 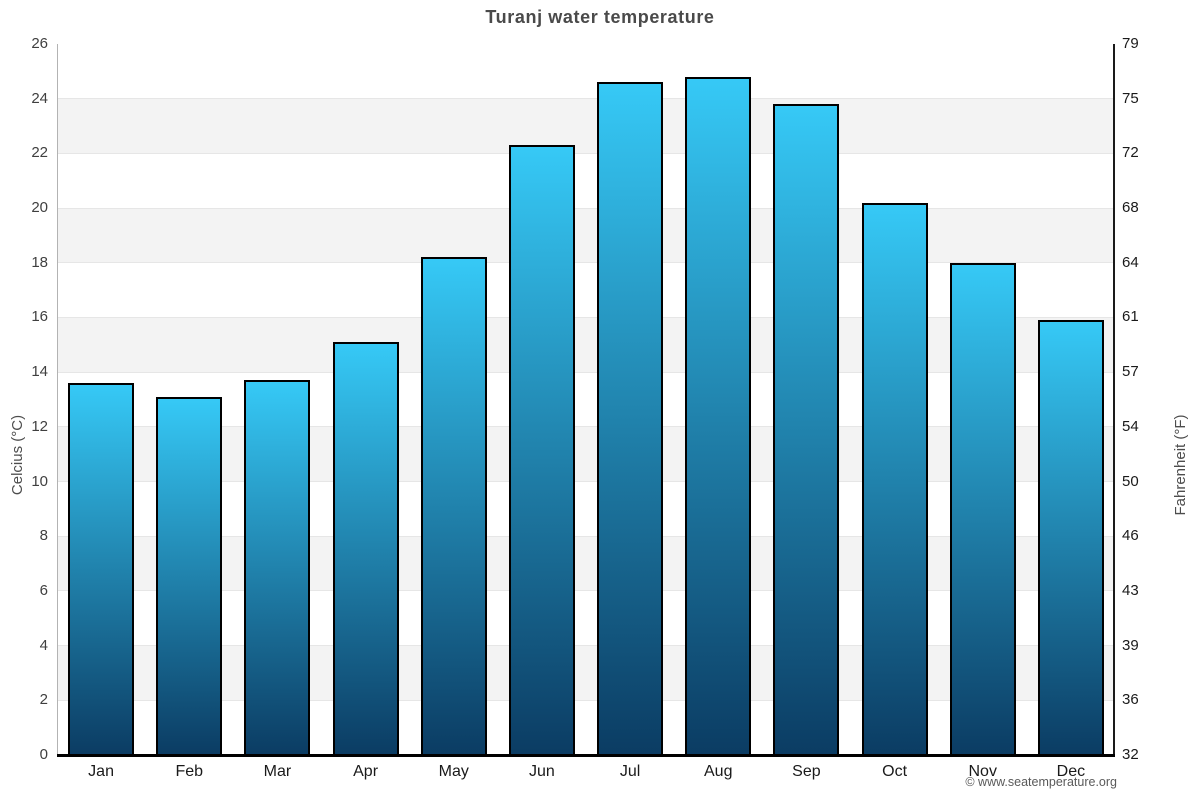 What do you see at coordinates (586, 372) in the screenshot?
I see `gridline-14c` at bounding box center [586, 372].